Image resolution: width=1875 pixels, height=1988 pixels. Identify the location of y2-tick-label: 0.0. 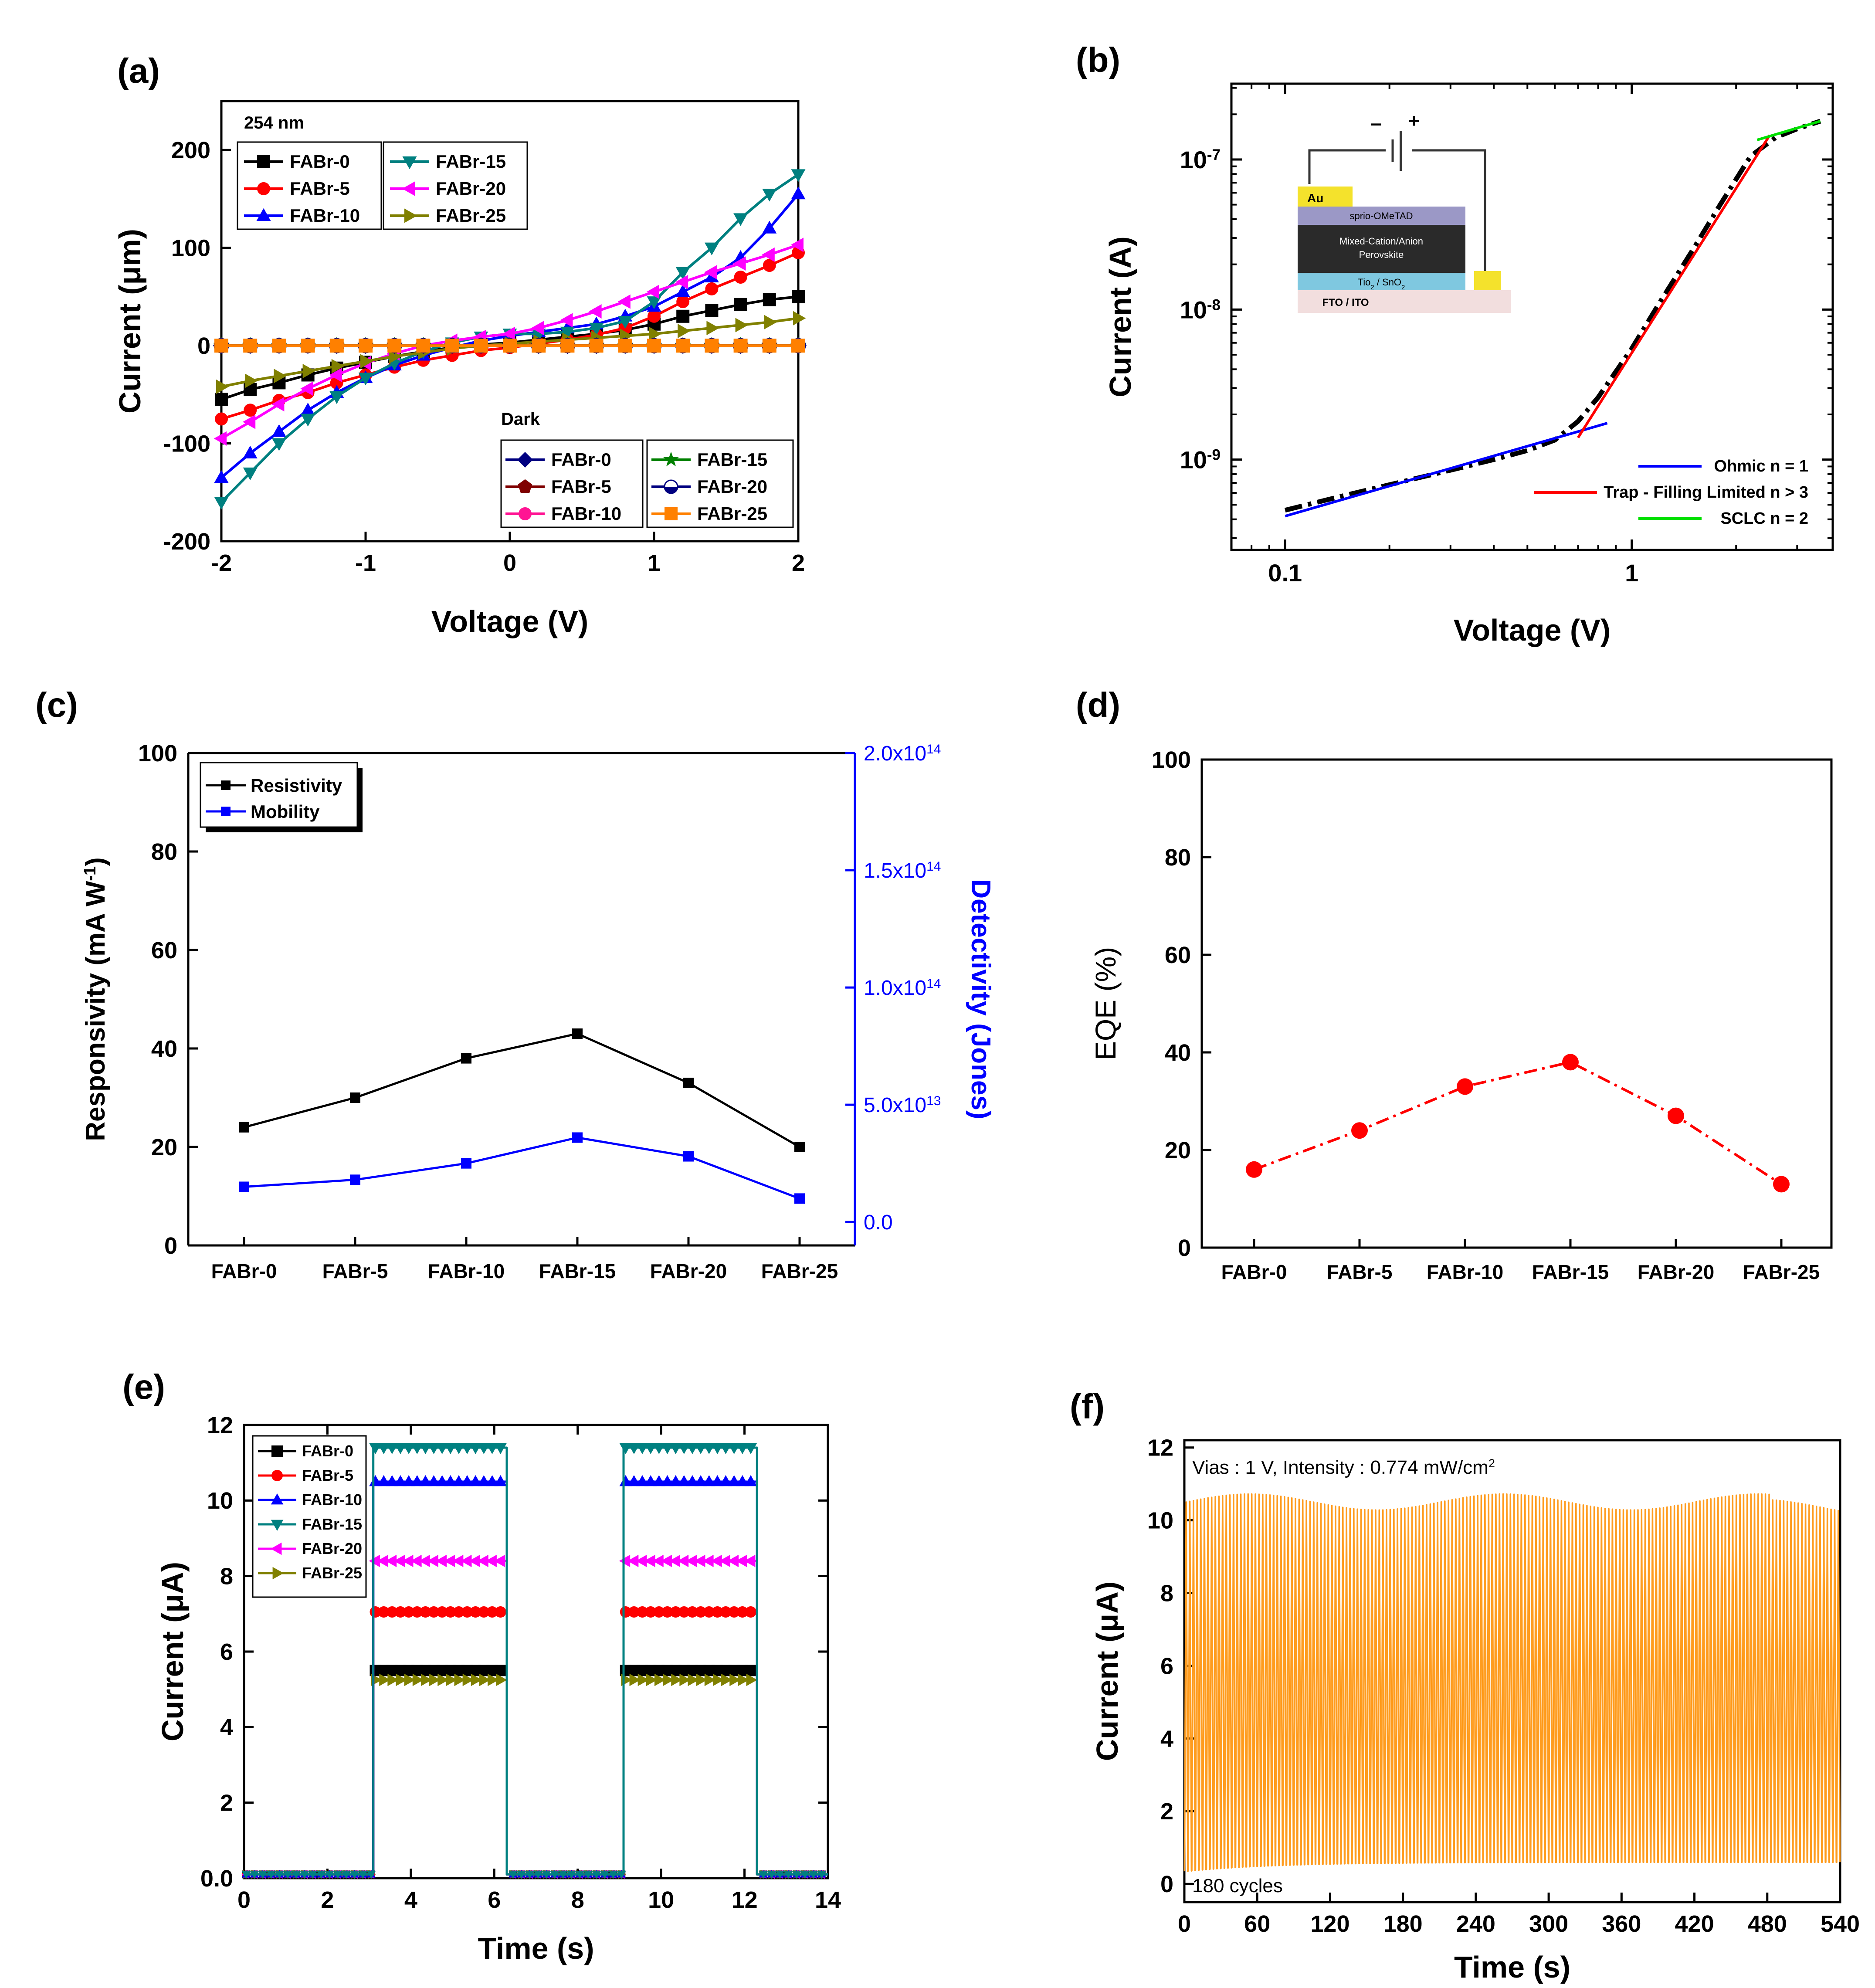
(878, 1223).